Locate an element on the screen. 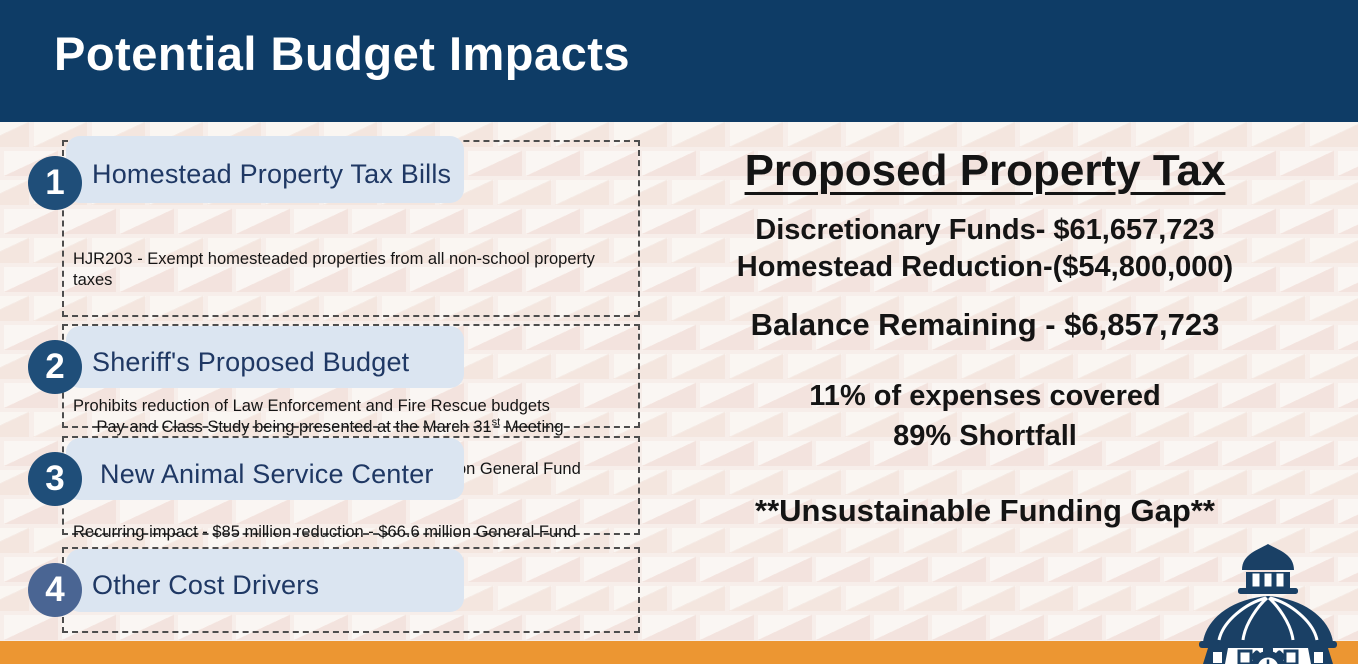 The image size is (1358, 664). homestead-reduction-line: Homestead Reduction-($54,800,000) is located at coordinates (985, 267).